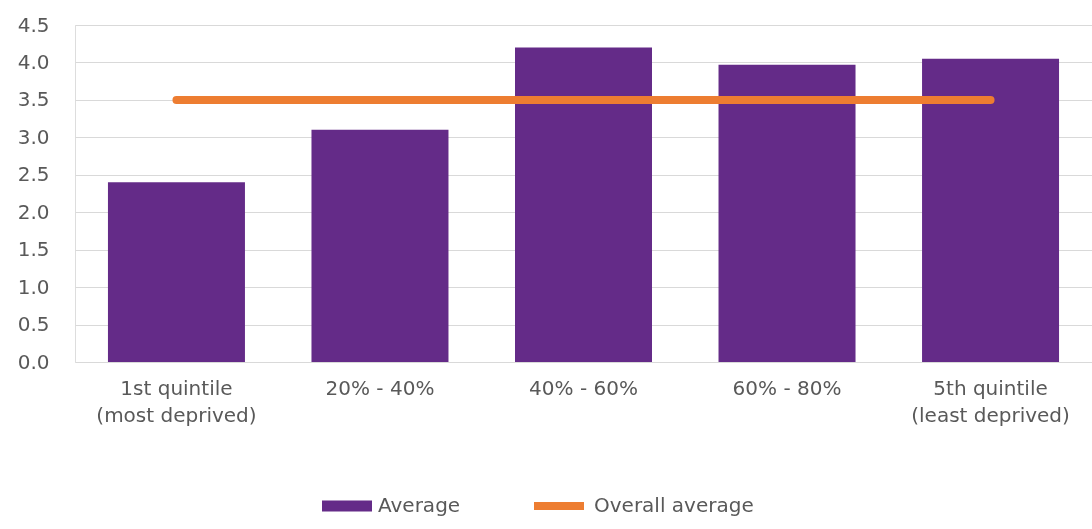 This screenshot has width=1092, height=529. I want to click on y-tick-label: 3.5, so click(33, 99).